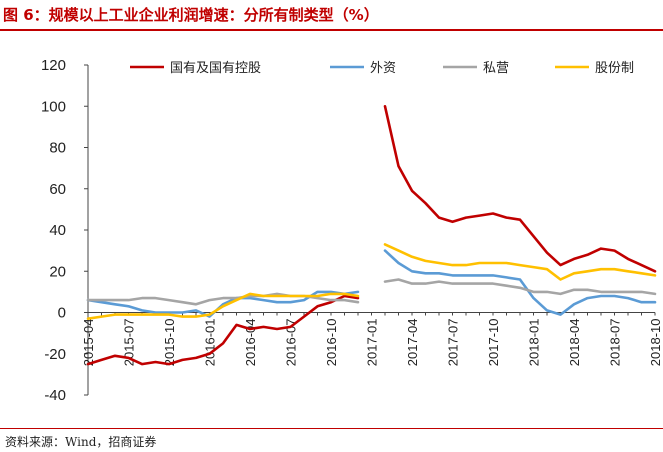  I want to click on y-tick-label: -20, so click(55, 354).